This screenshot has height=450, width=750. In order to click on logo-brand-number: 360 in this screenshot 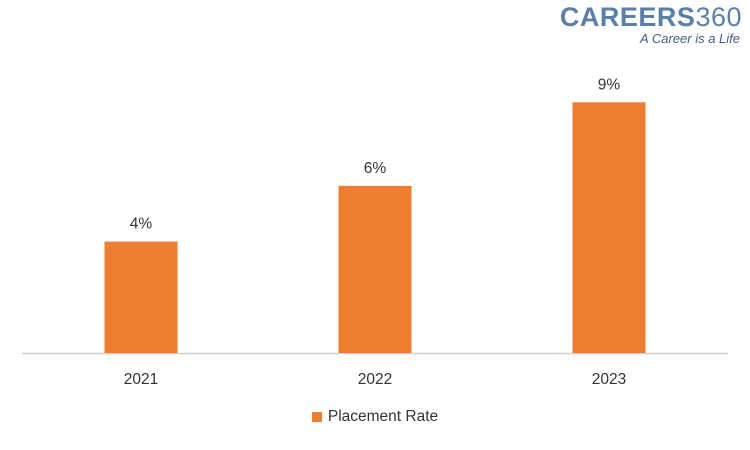, I will do `click(718, 17)`.